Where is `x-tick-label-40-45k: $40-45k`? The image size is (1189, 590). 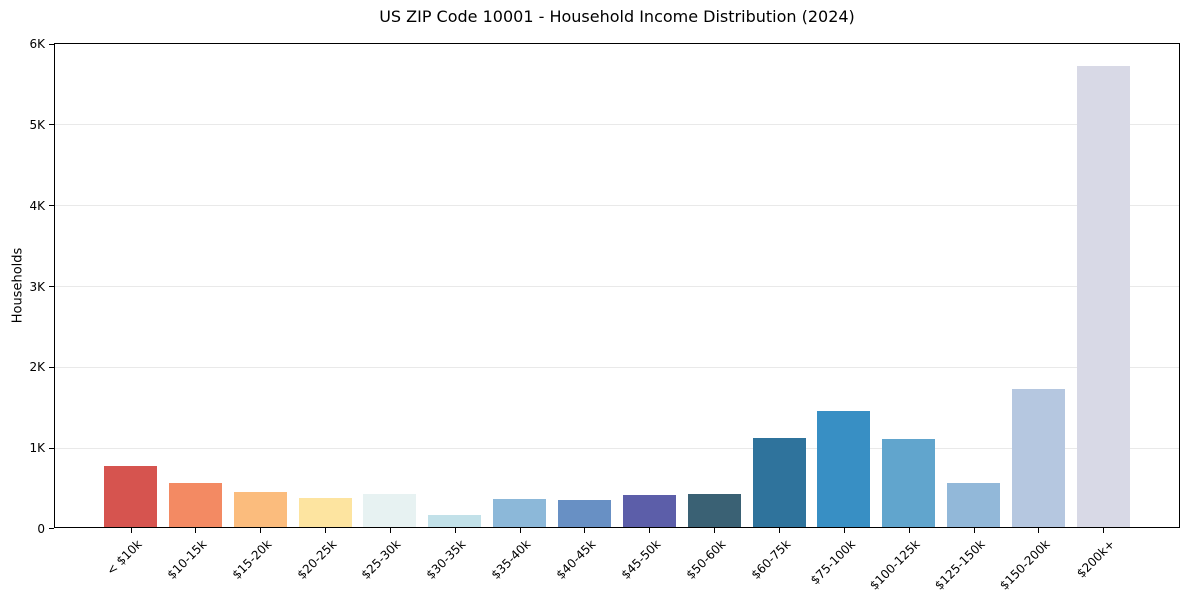 x-tick-label-40-45k: $40-45k is located at coordinates (576, 559).